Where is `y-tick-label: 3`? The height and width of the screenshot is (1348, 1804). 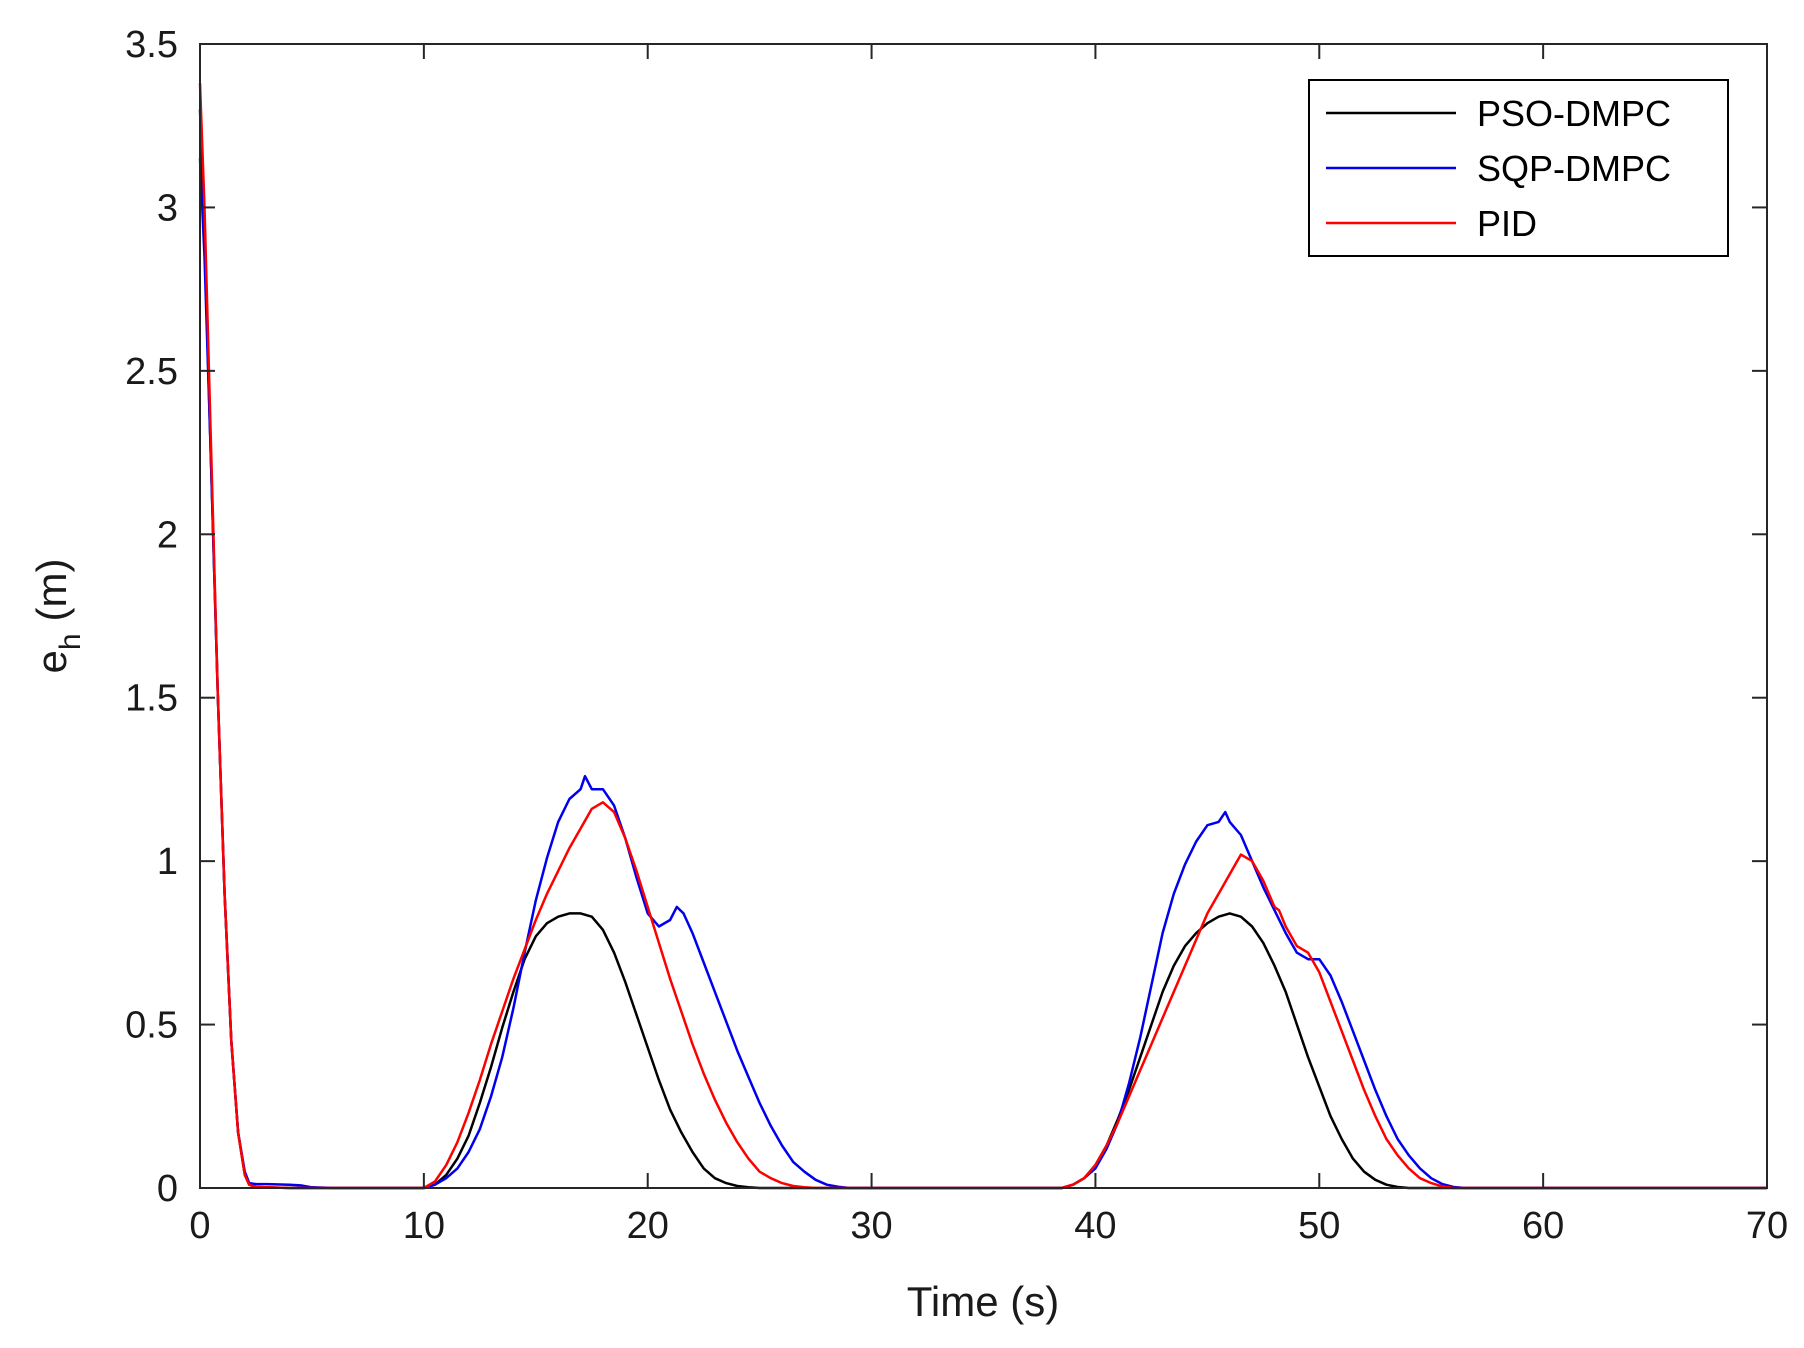 y-tick-label: 3 is located at coordinates (167, 208).